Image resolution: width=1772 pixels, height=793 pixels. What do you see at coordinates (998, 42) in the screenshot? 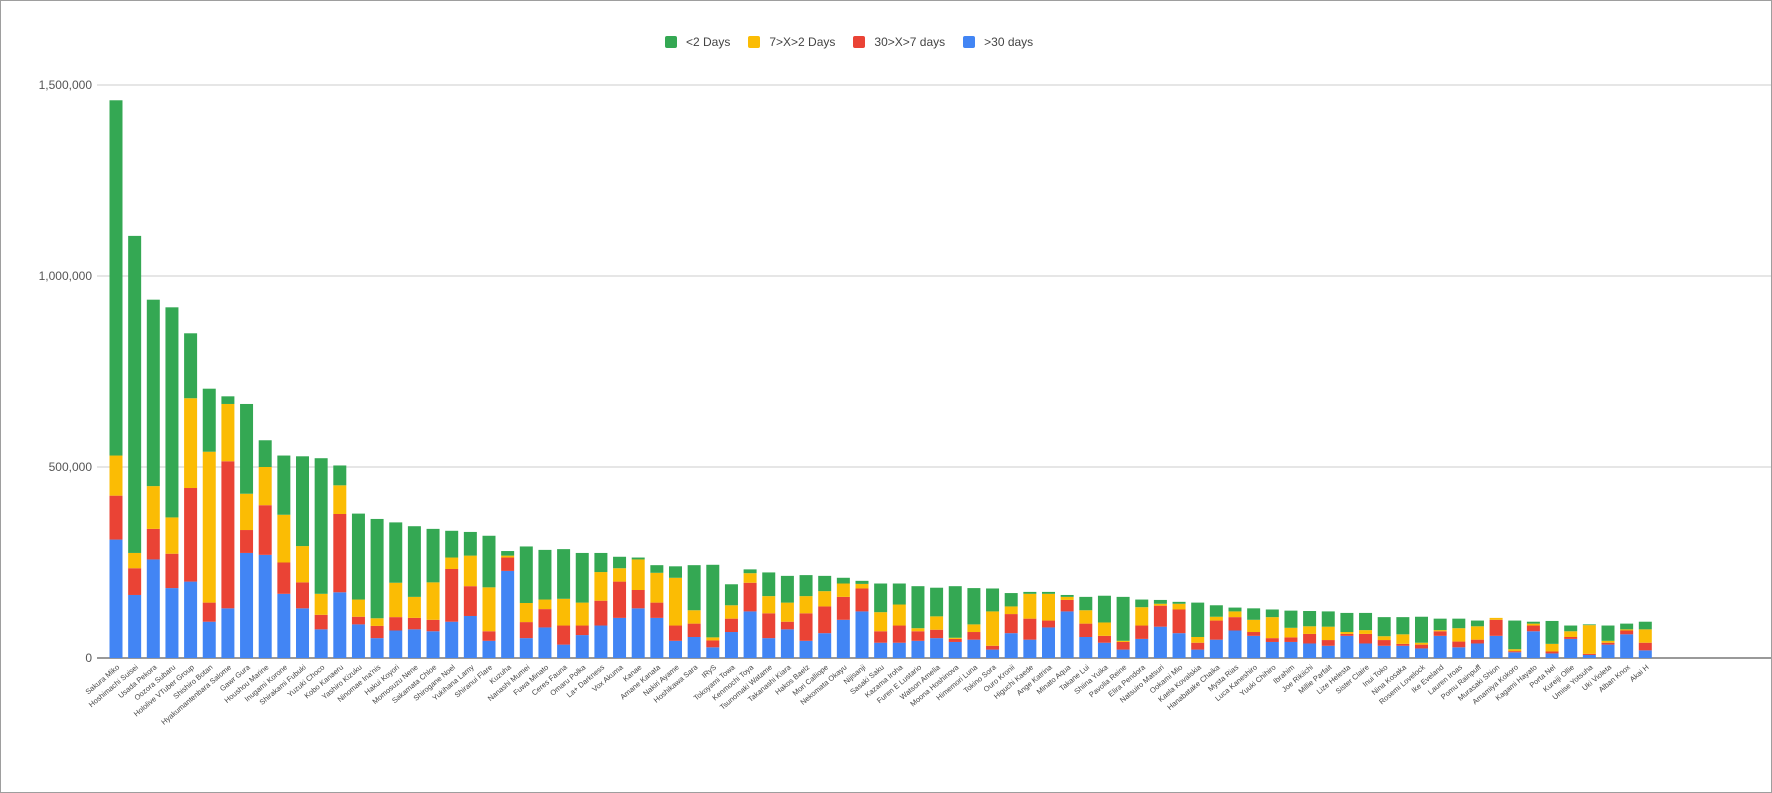
I see `legend-item: >30 days` at bounding box center [998, 42].